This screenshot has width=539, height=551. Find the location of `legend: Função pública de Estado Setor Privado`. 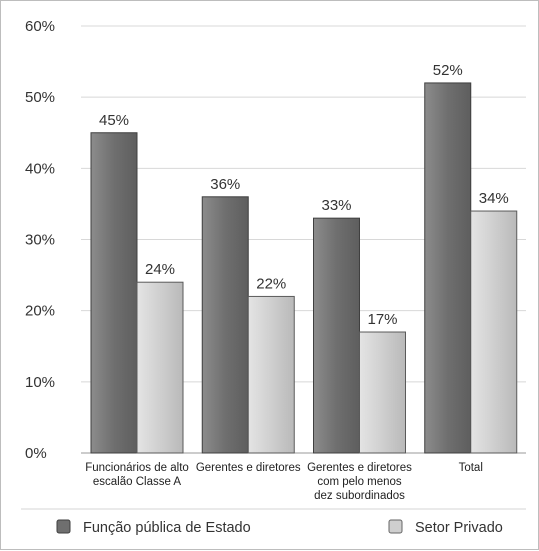

legend: Função pública de Estado Setor Privado is located at coordinates (273, 522).